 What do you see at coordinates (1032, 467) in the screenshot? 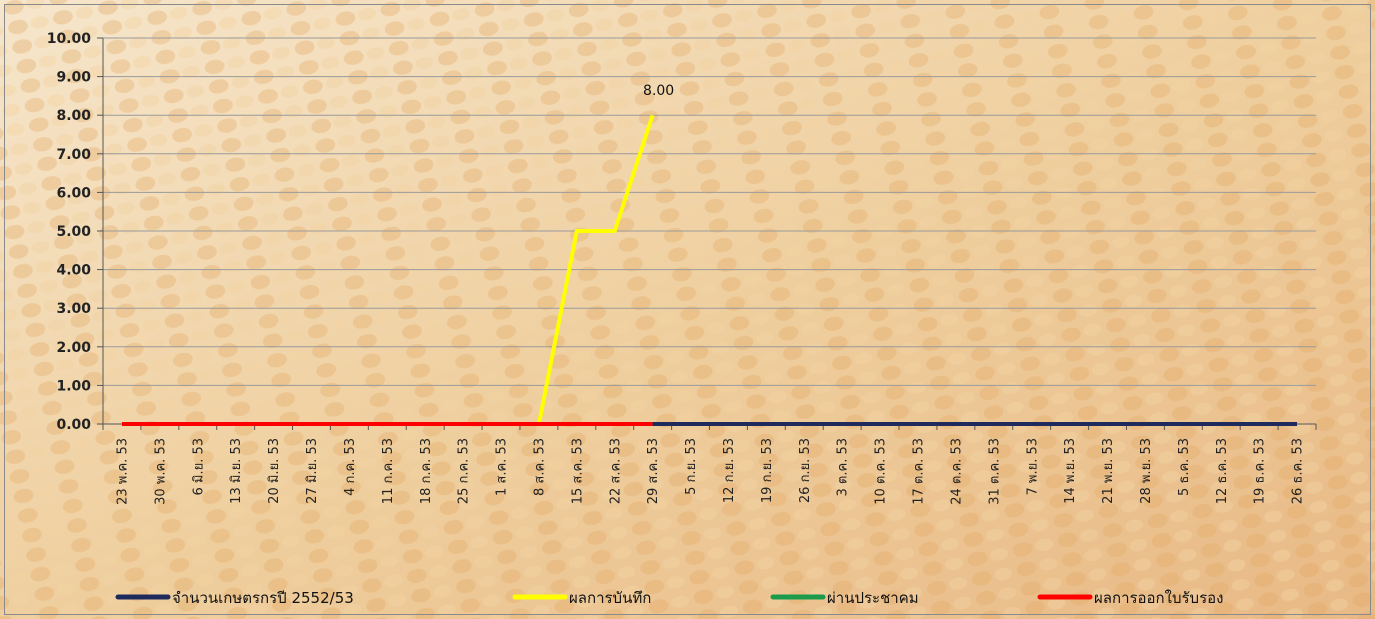
I see `x-tick-label: 7 พ.ย. 53` at bounding box center [1032, 467].